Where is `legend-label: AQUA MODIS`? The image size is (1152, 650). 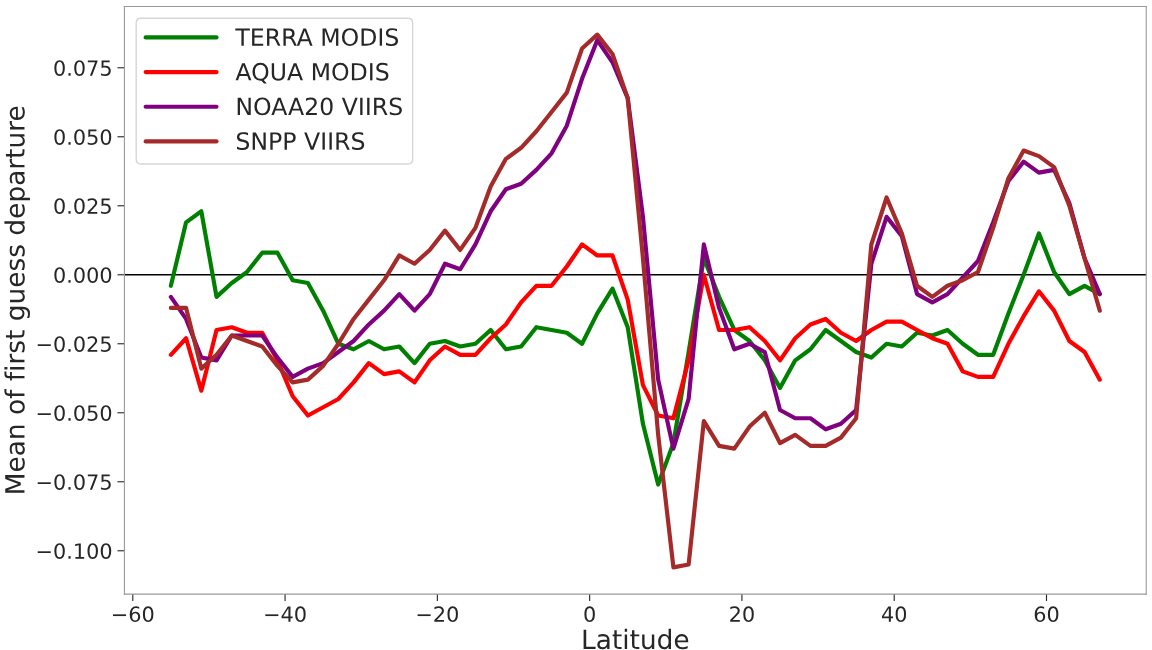
legend-label: AQUA MODIS is located at coordinates (312, 73).